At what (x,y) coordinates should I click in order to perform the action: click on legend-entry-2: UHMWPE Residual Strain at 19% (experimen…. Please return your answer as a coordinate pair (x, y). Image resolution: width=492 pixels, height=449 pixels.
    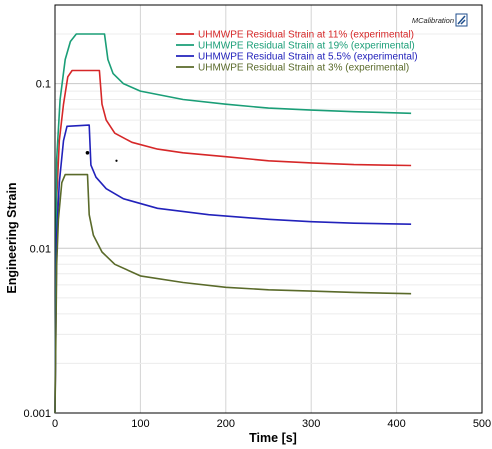
    Looking at the image, I should click on (306, 46).